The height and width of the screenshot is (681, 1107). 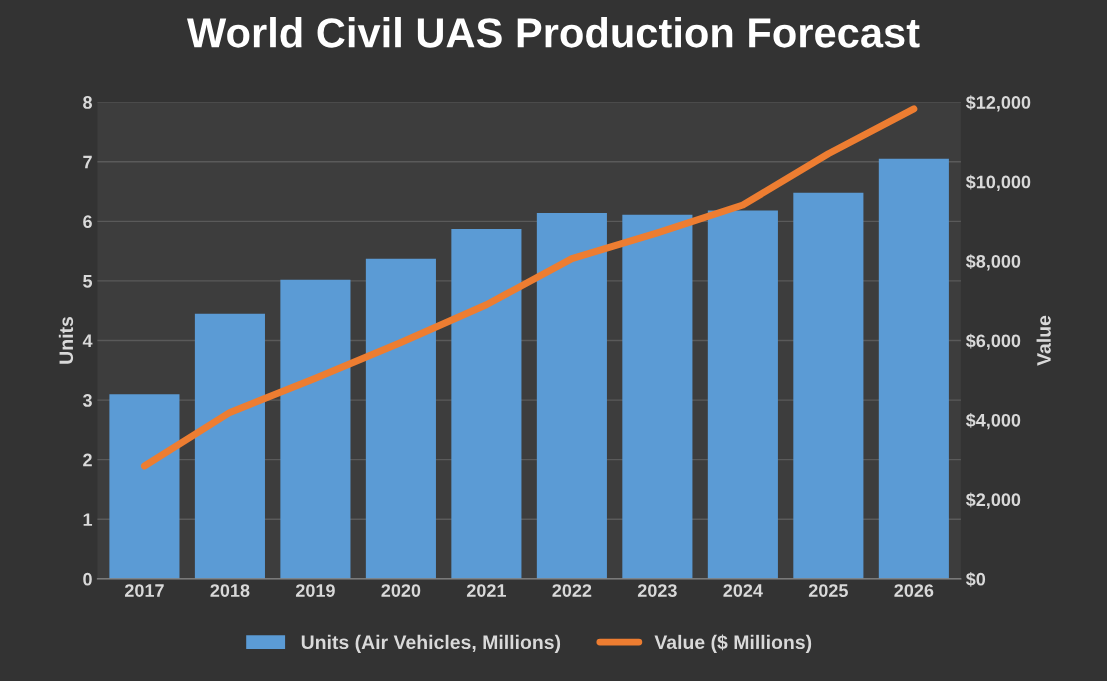 What do you see at coordinates (66, 340) in the screenshot?
I see `y-axis-title: Units` at bounding box center [66, 340].